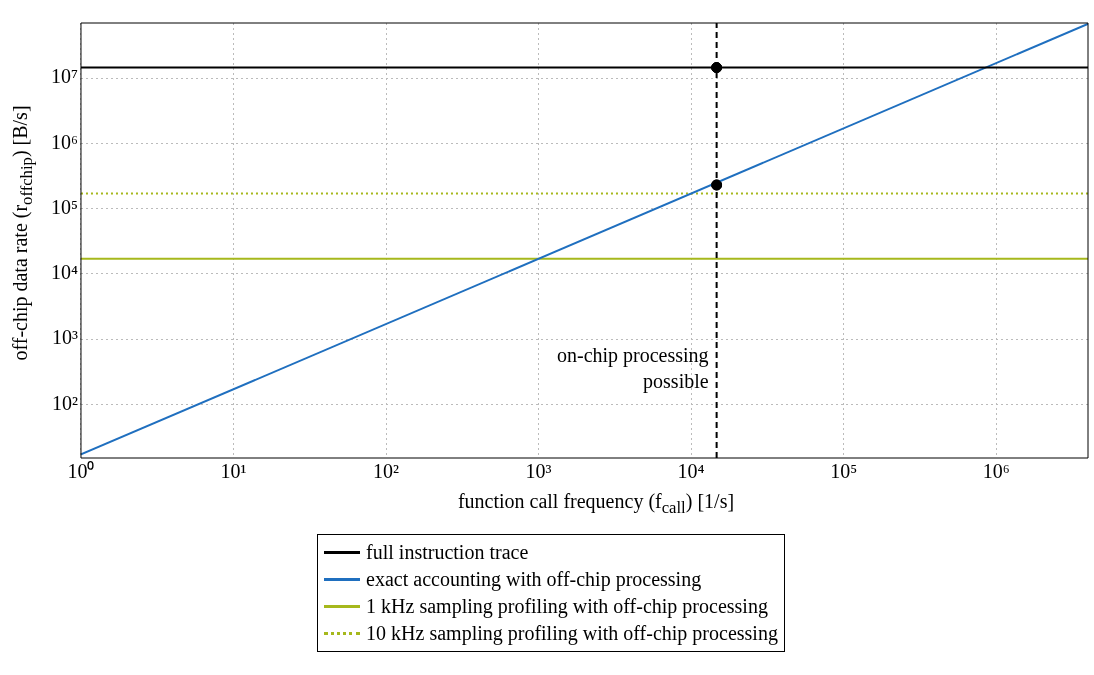  Describe the element at coordinates (233, 471) in the screenshot. I see `x-tick-label: 10¹` at that location.